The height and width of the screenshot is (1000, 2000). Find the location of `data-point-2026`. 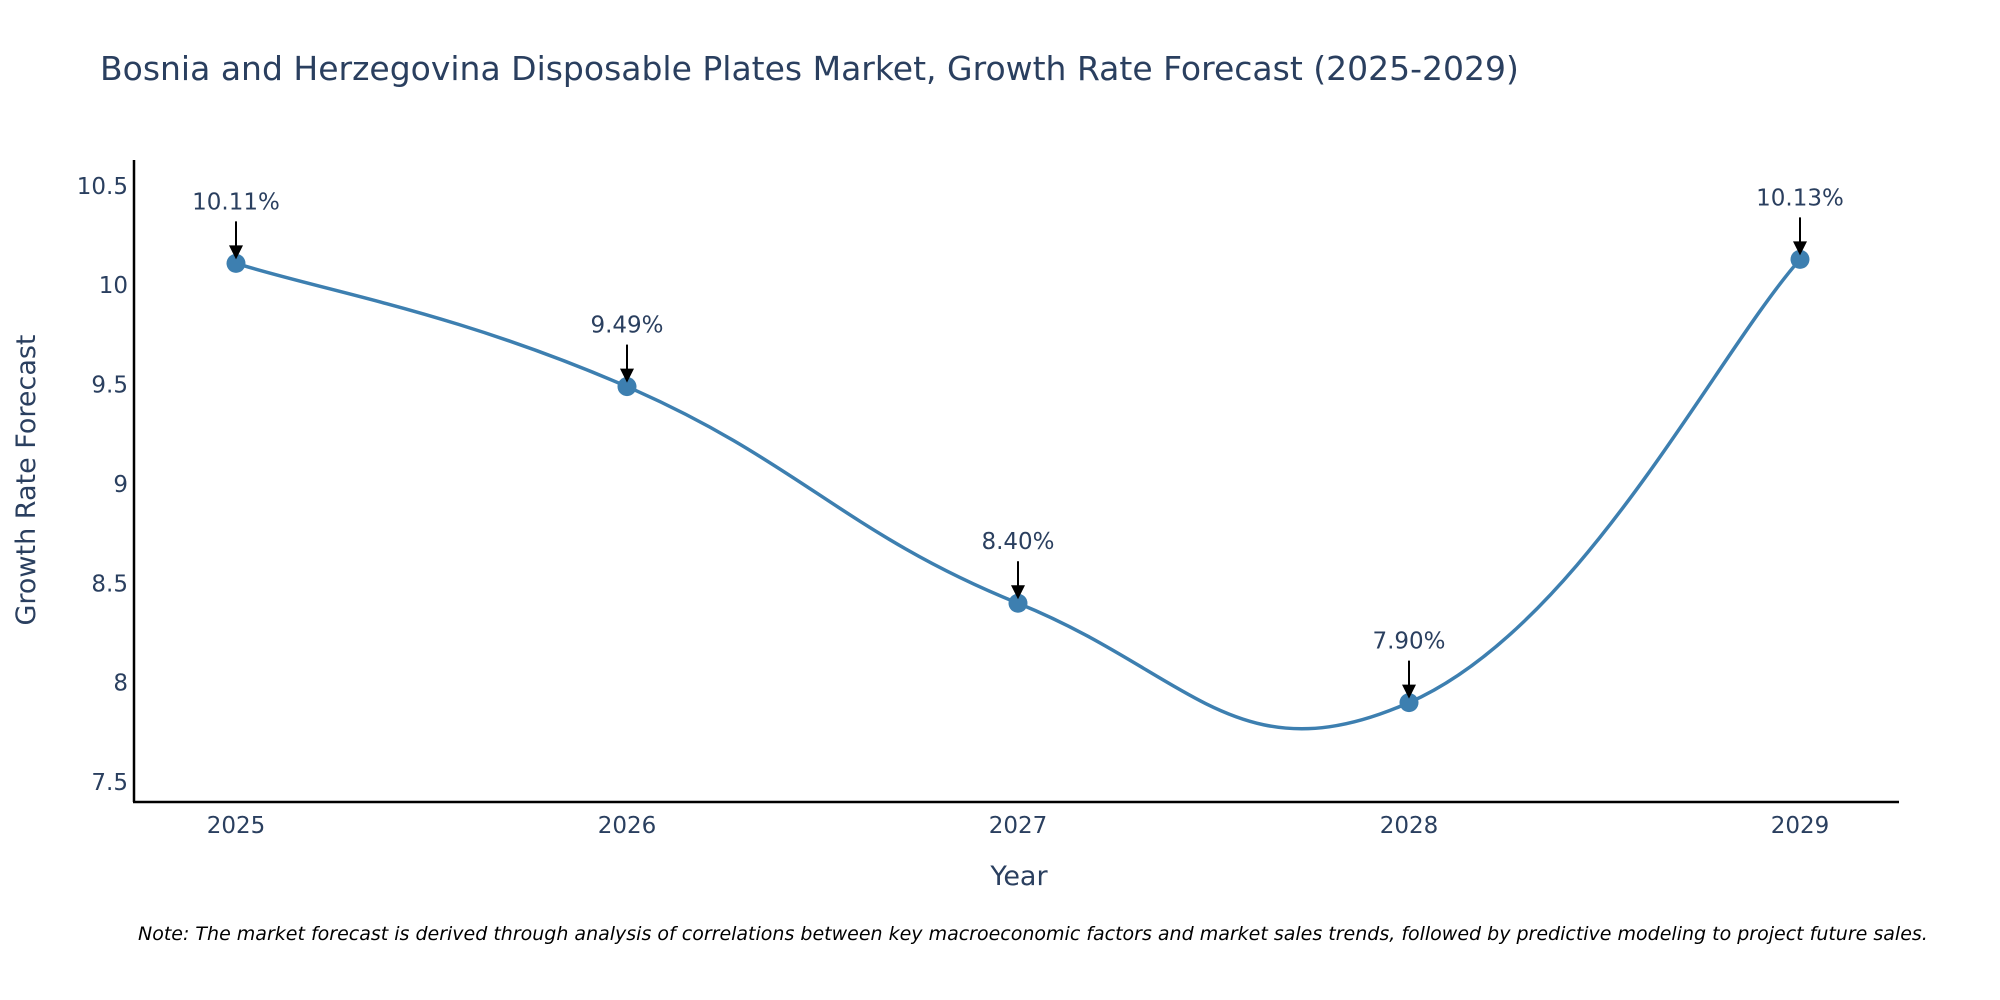

data-point-2026 is located at coordinates (627, 387).